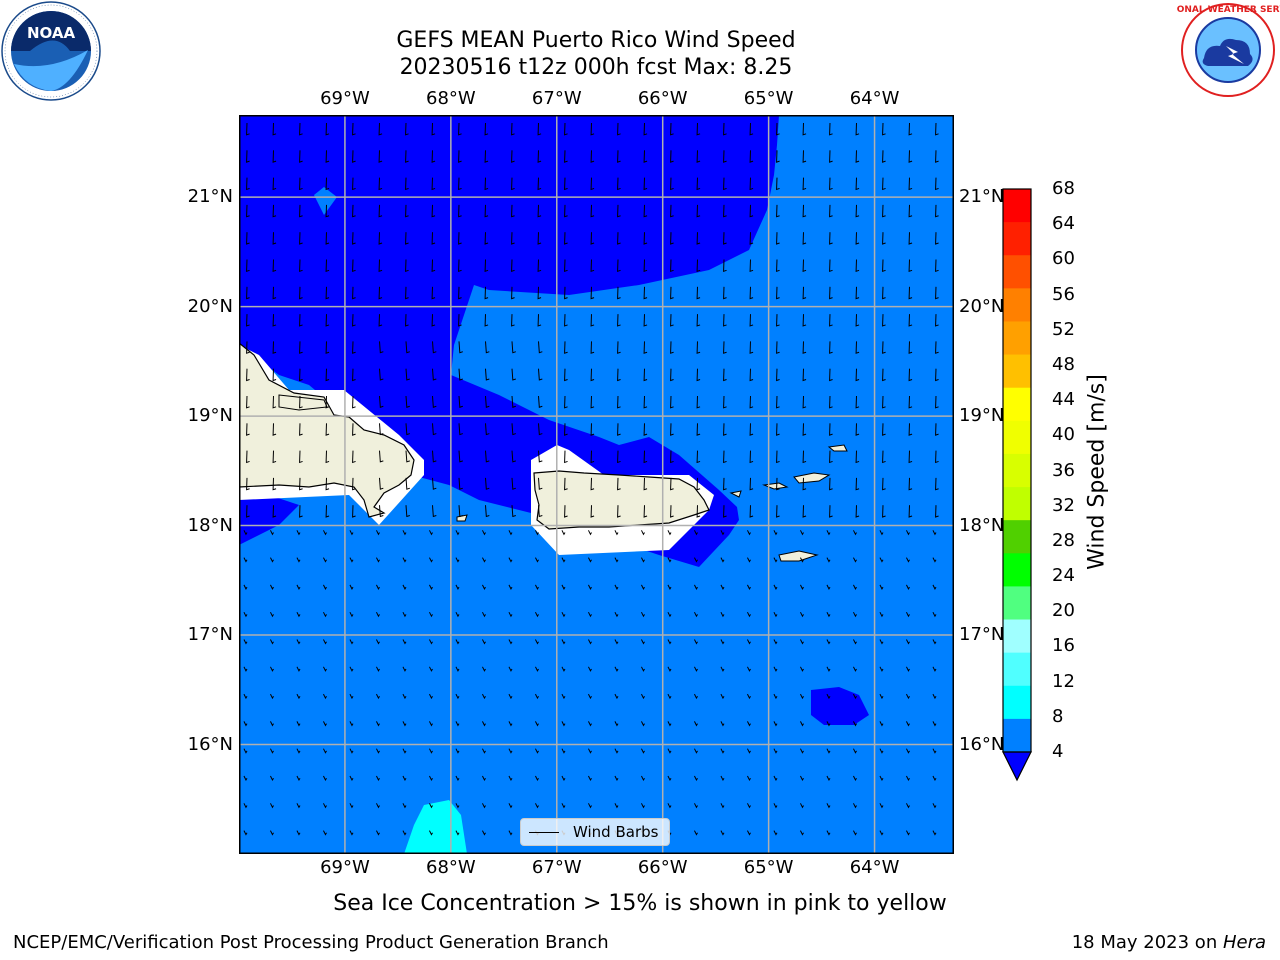 This screenshot has width=1280, height=960. What do you see at coordinates (596, 40) in the screenshot?
I see `chart-title: GEFS MEAN Puerto Rico Wind Speed` at bounding box center [596, 40].